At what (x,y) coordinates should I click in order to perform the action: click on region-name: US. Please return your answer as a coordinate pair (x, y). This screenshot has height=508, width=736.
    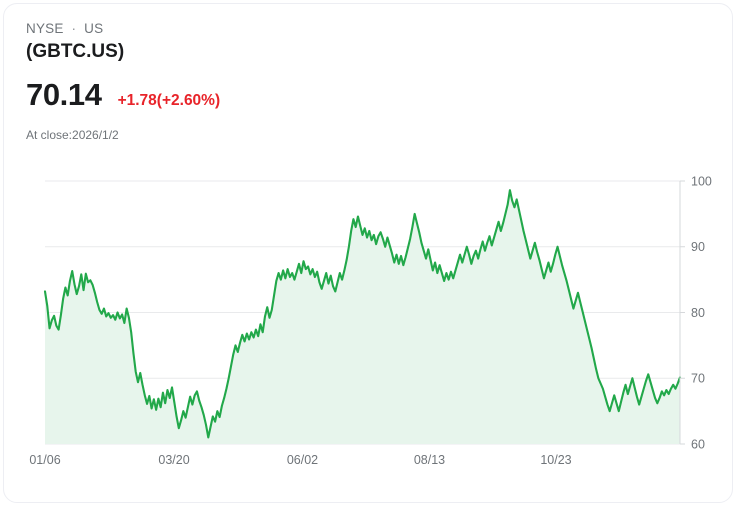
    Looking at the image, I should click on (94, 28).